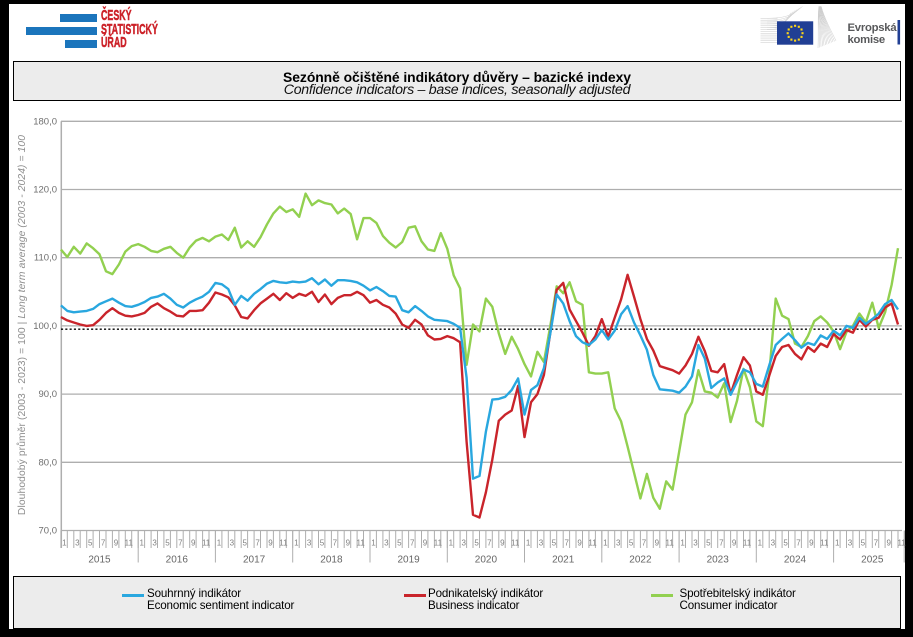  I want to click on svg-text: 2025, so click(872, 560).